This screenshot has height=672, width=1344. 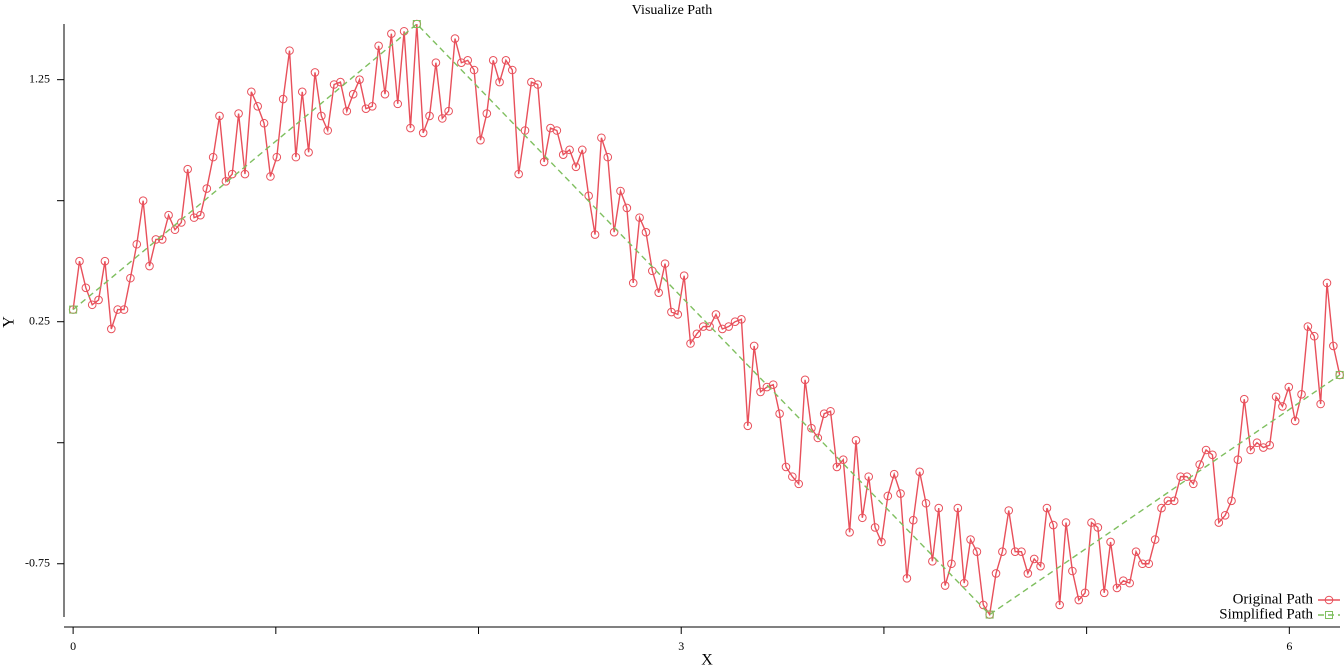 I want to click on x-tick-label: 3, so click(x=681, y=646).